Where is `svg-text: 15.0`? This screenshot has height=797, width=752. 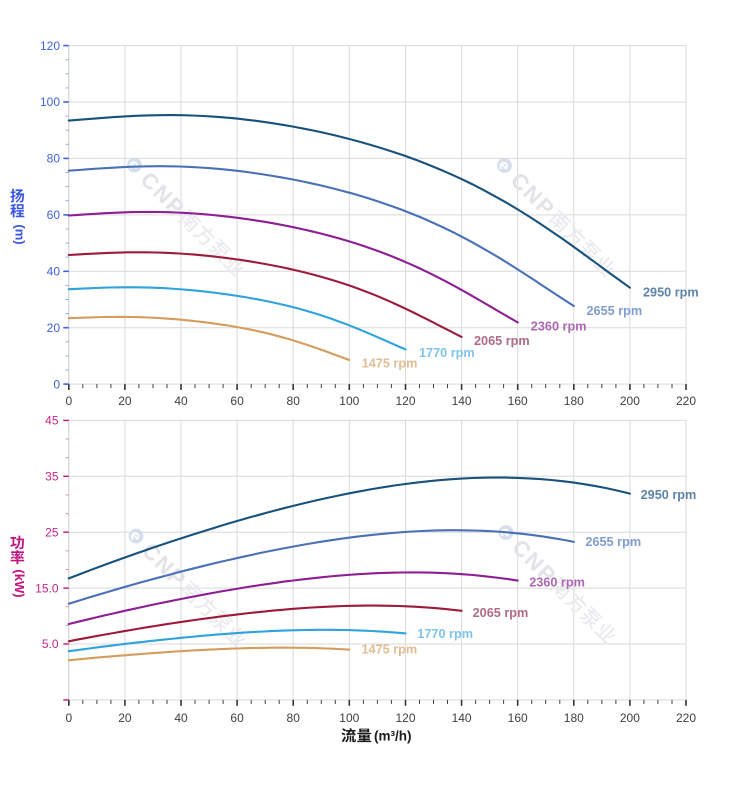 svg-text: 15.0 is located at coordinates (47, 588).